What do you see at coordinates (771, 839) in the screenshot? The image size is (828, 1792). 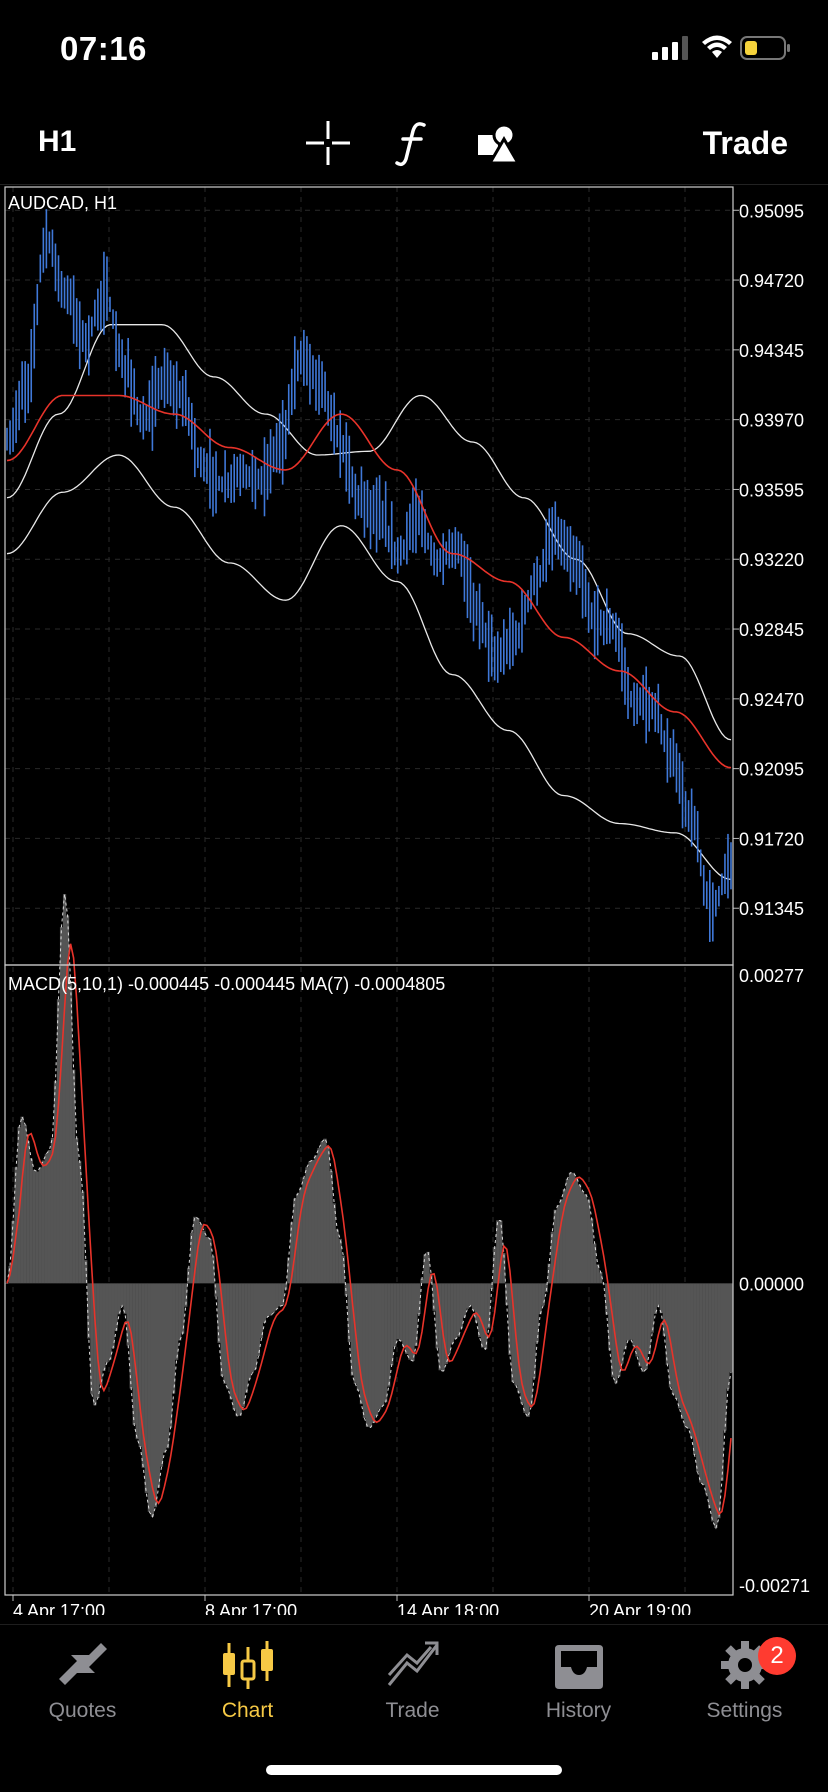 I see `price-tick-label: 0.91720` at bounding box center [771, 839].